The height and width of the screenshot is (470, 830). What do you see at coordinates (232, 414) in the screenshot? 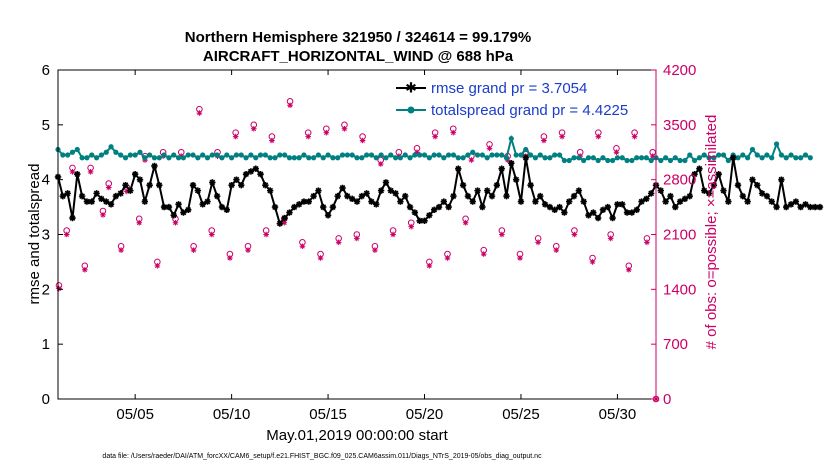
I see `x-tick-label: 05/10` at bounding box center [232, 414].